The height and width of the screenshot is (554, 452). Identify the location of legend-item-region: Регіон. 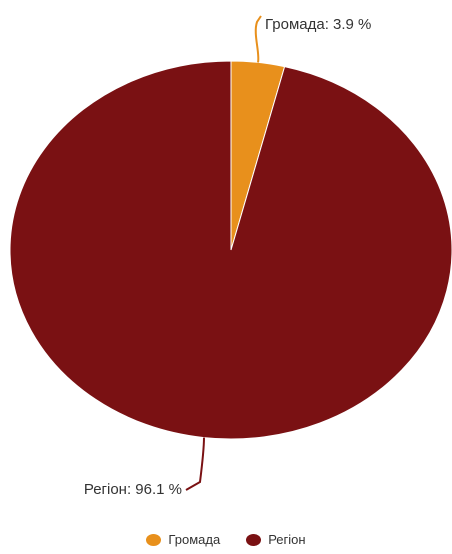
(276, 539).